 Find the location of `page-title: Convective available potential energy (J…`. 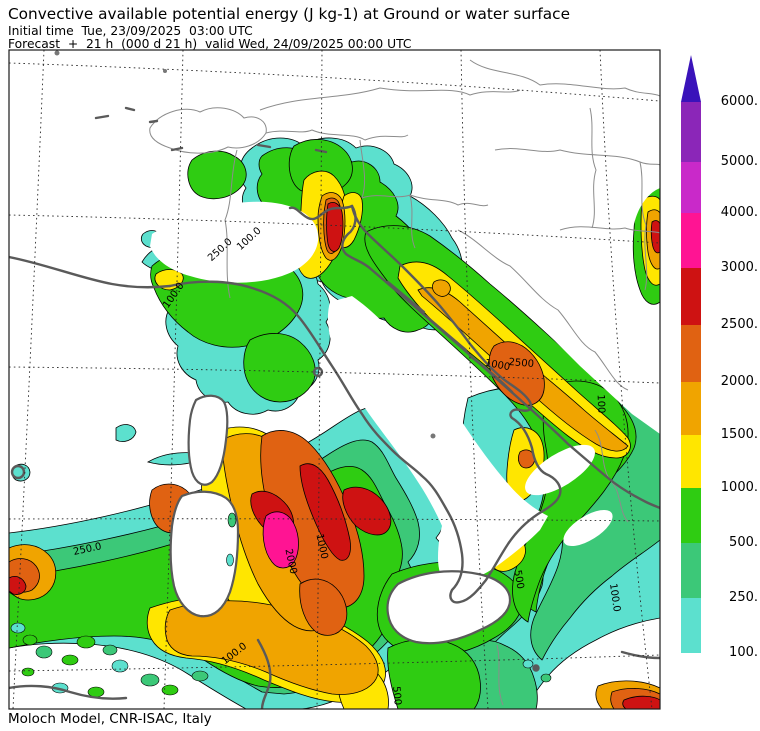

page-title: Convective available potential energy (J… is located at coordinates (289, 14).